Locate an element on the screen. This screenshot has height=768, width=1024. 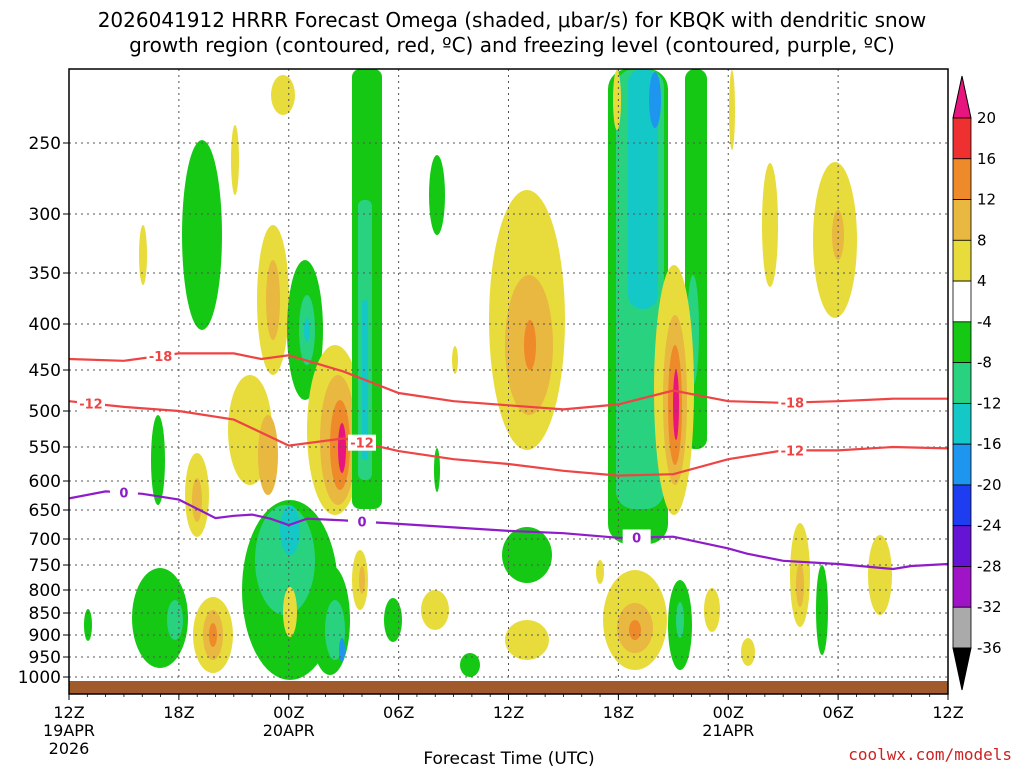
y-tick-label: 1000 is located at coordinates (39, 678).